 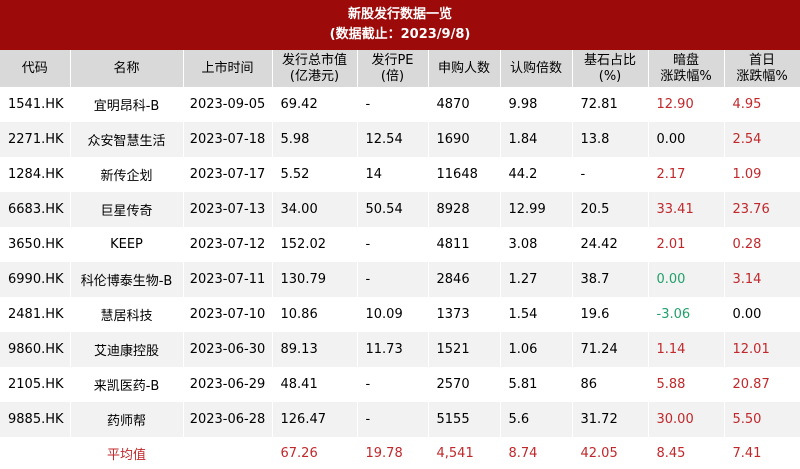 I want to click on table-cell: 13.8, so click(x=610, y=139).